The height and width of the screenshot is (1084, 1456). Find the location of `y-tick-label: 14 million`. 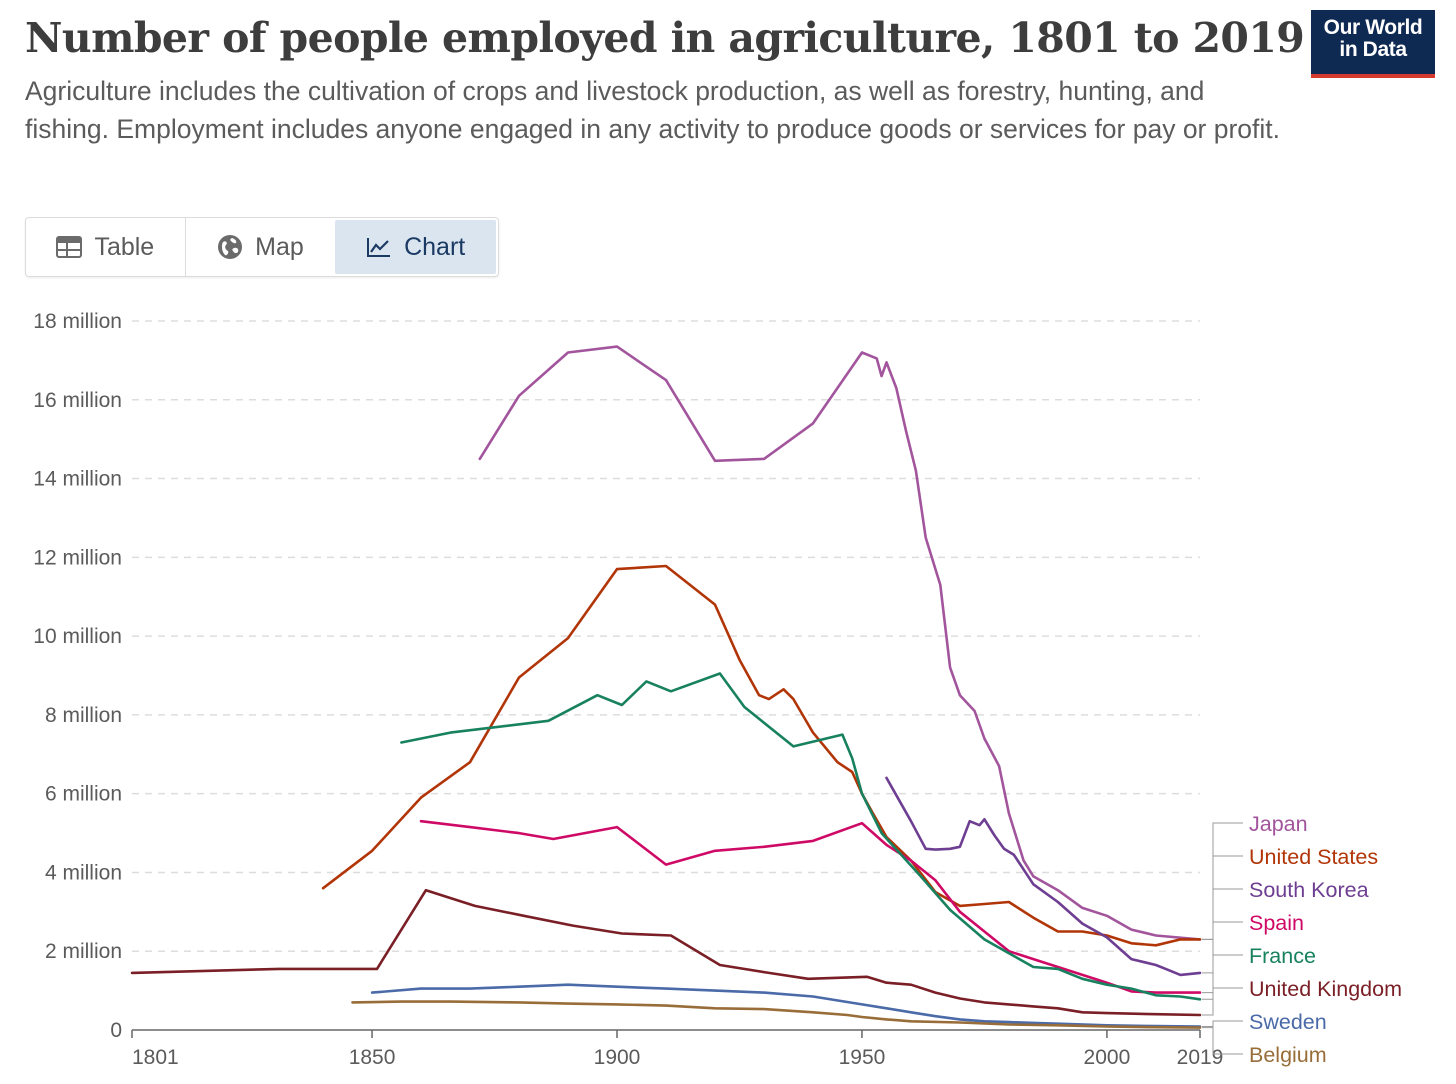

y-tick-label: 14 million is located at coordinates (77, 479).